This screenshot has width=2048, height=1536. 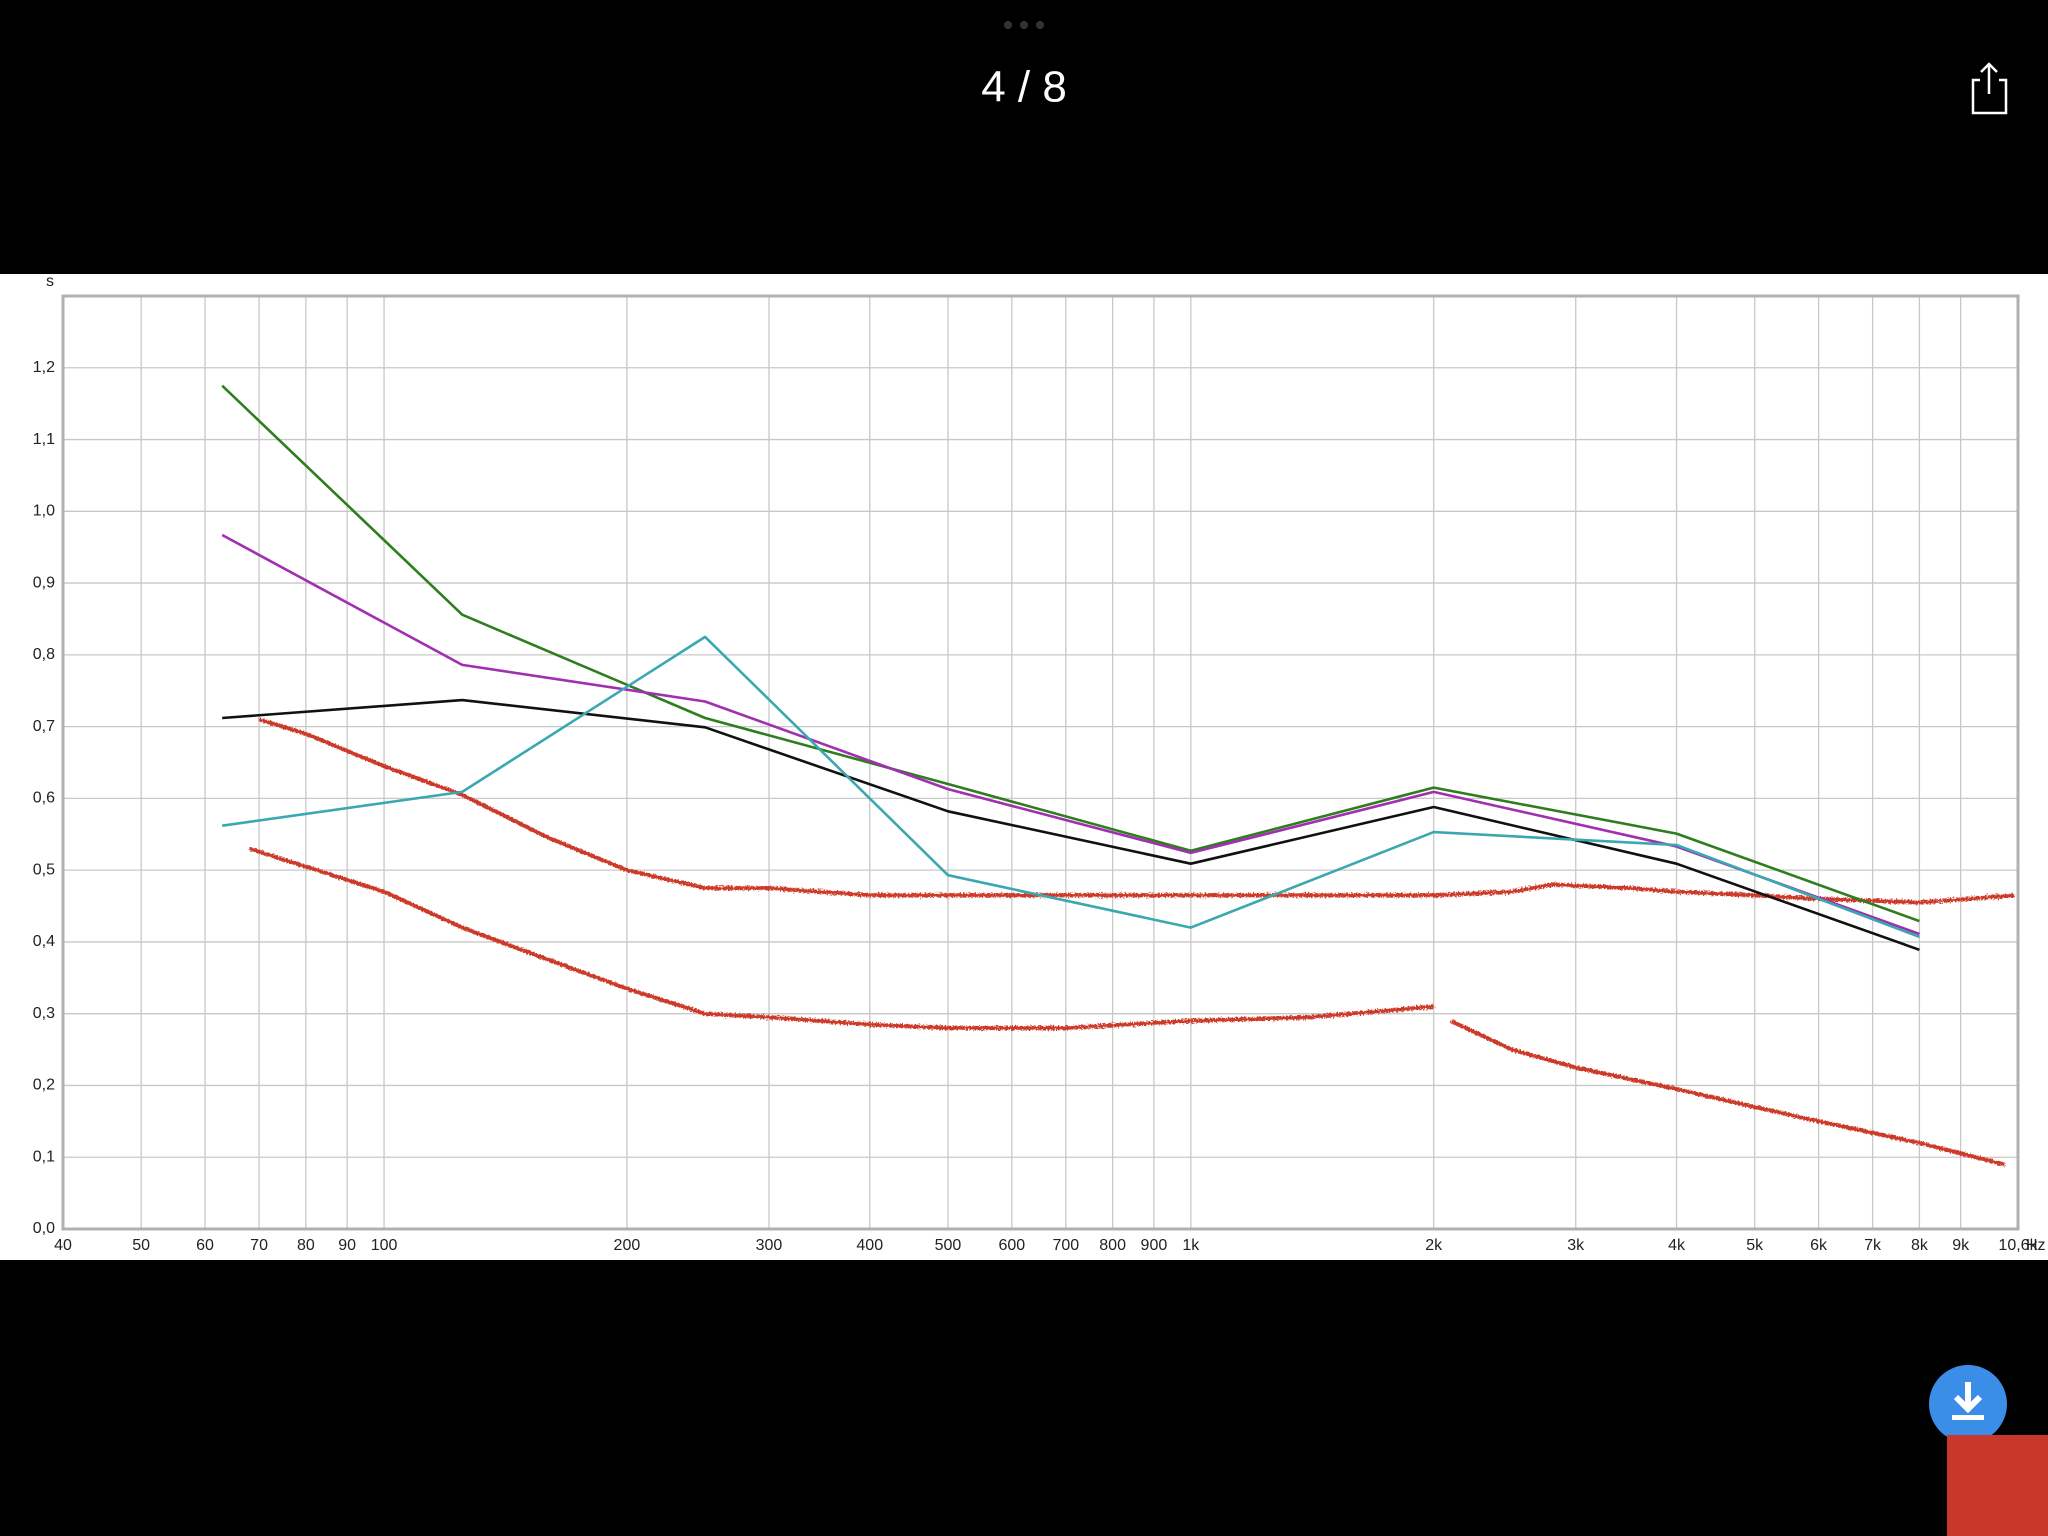 I want to click on x-tick-label: 3k, so click(x=1576, y=1245).